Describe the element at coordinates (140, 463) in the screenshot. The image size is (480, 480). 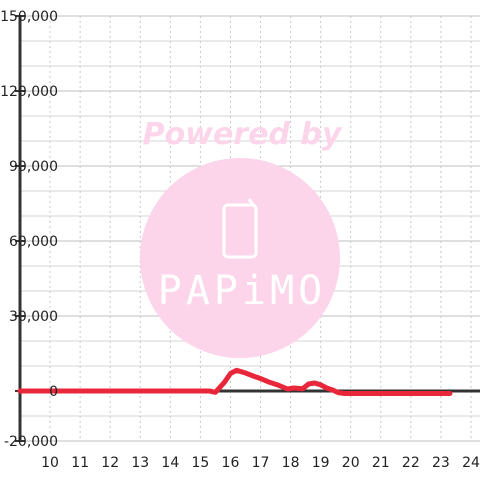
I see `x-tick-label: 13` at that location.